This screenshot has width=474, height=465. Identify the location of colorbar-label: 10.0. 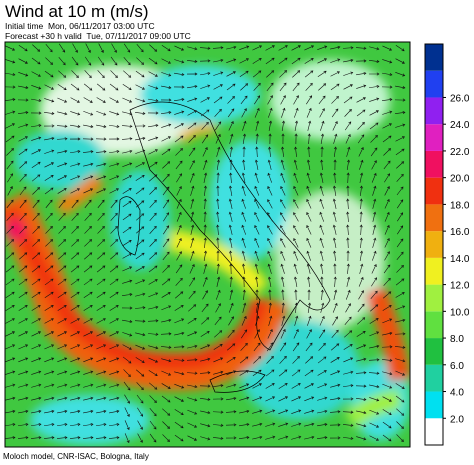
(460, 312).